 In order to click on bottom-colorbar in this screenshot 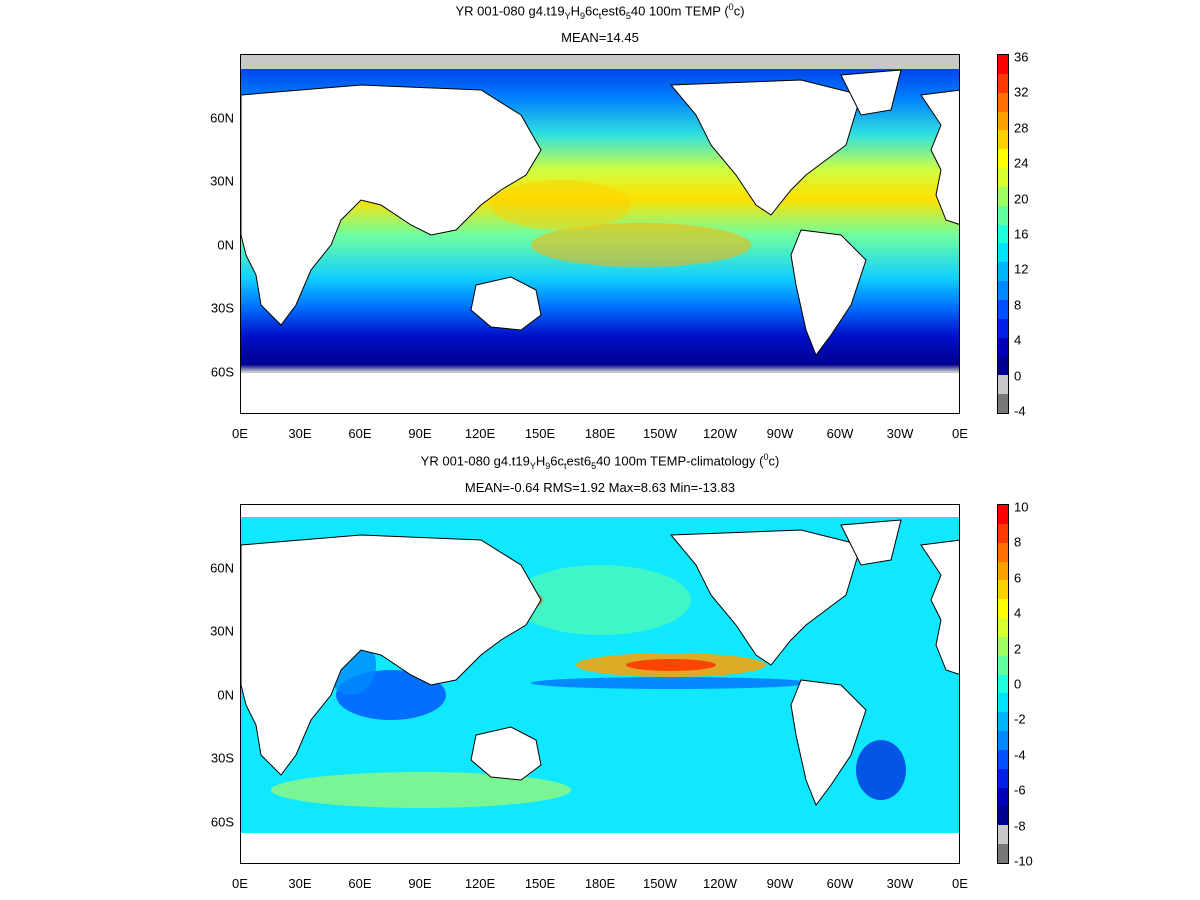, I will do `click(1003, 684)`.